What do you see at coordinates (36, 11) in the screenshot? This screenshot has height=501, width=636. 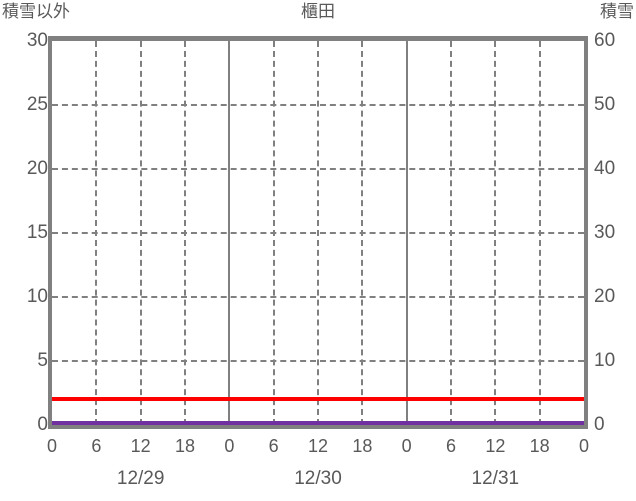 I see `left-axis-caption: 積雪以外` at bounding box center [36, 11].